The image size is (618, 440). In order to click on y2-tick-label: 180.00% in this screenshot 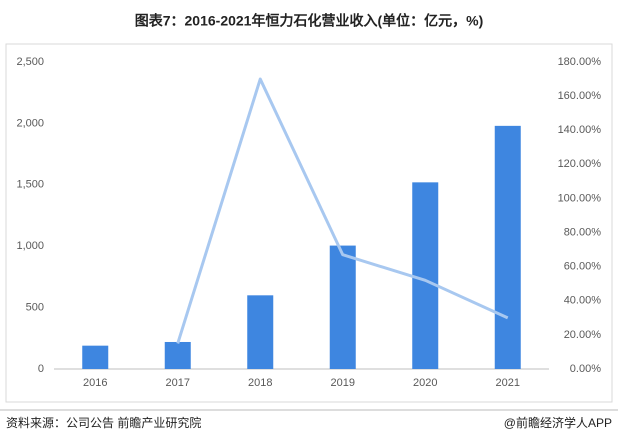, I will do `click(580, 62)`.